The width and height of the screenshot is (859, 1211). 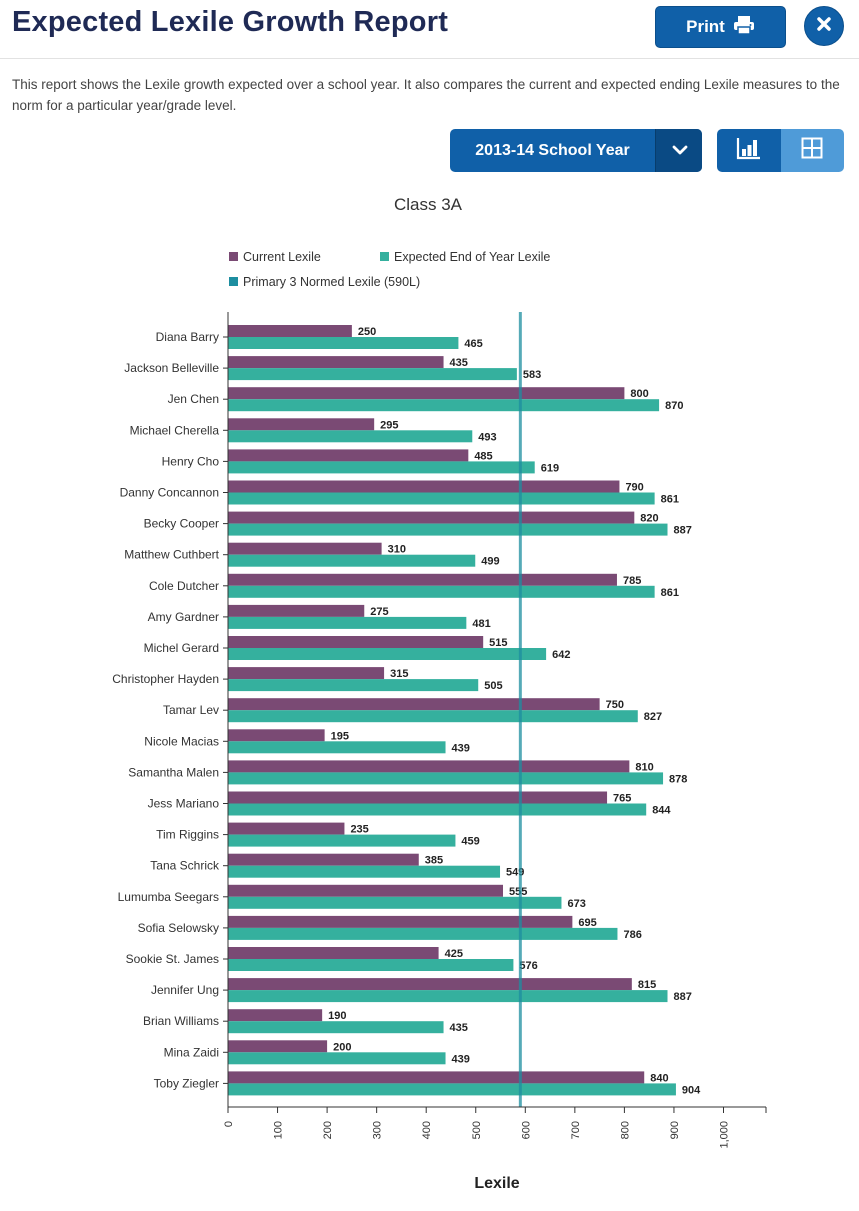 I want to click on category-label: Amy Gardner, so click(x=183, y=617).